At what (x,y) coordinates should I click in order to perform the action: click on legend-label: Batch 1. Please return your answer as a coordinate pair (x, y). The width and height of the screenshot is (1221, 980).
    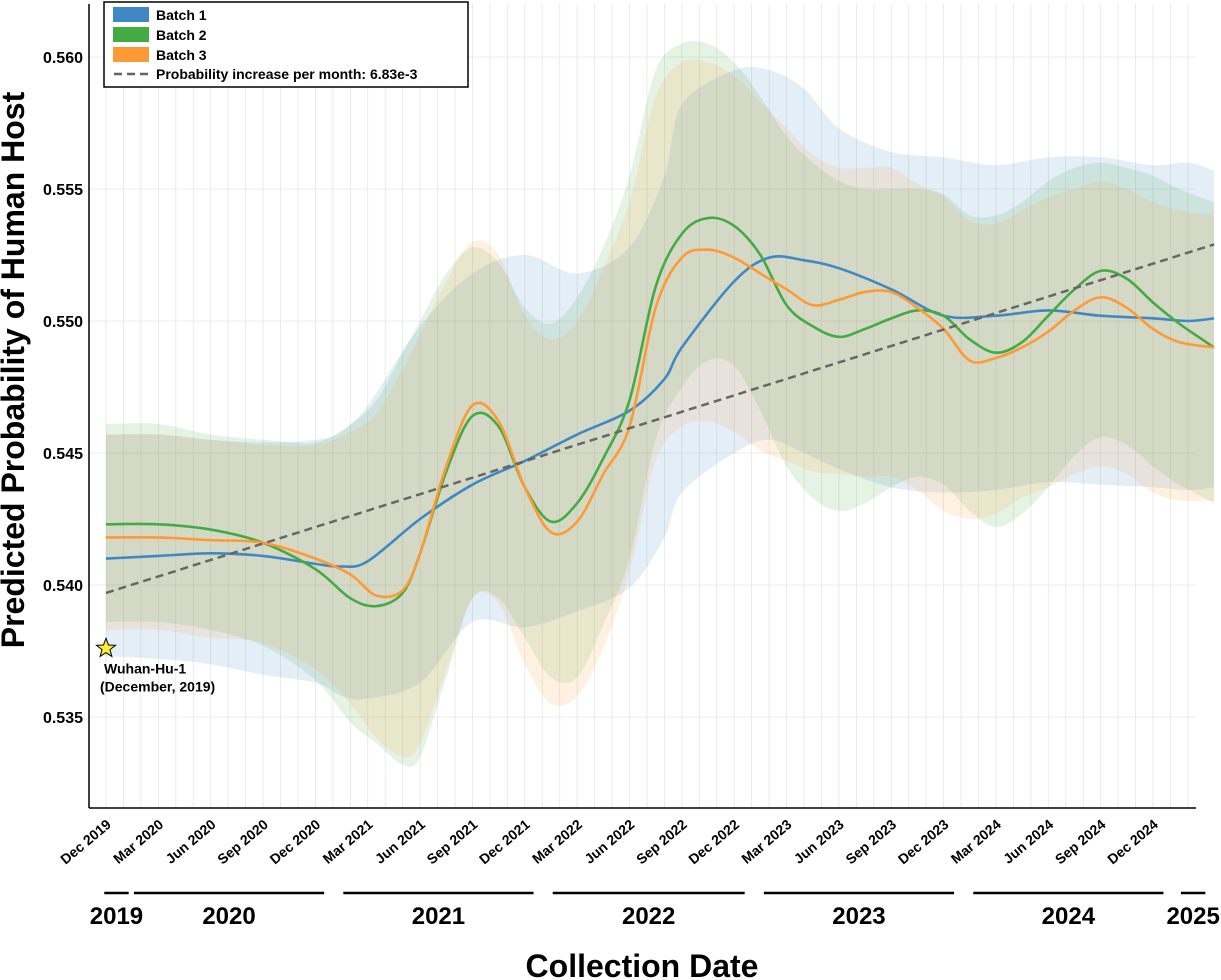
    Looking at the image, I should click on (181, 15).